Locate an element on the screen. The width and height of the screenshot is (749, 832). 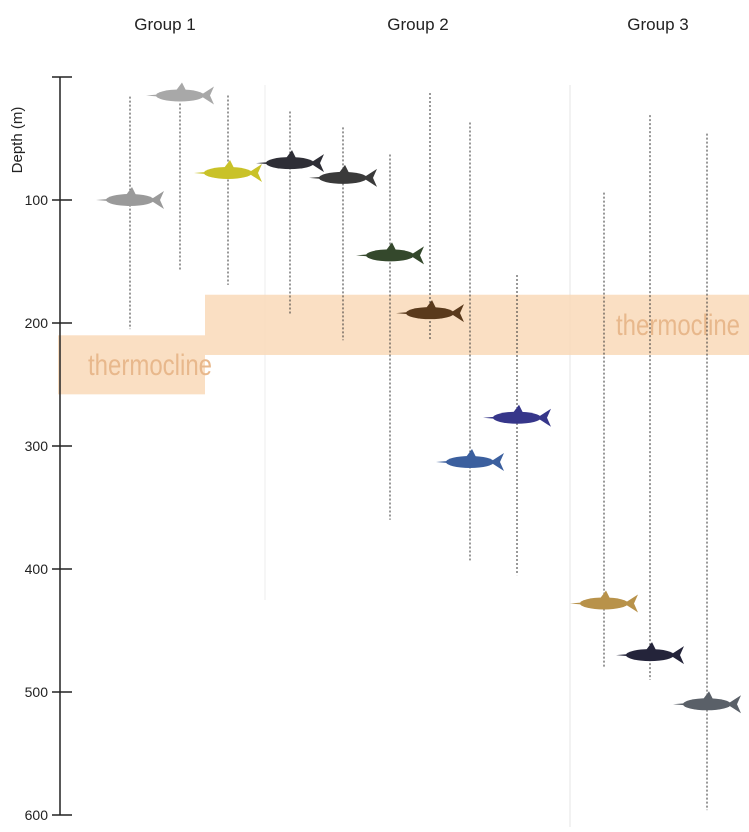
axis-title: Depth (m) is located at coordinates (17, 140).